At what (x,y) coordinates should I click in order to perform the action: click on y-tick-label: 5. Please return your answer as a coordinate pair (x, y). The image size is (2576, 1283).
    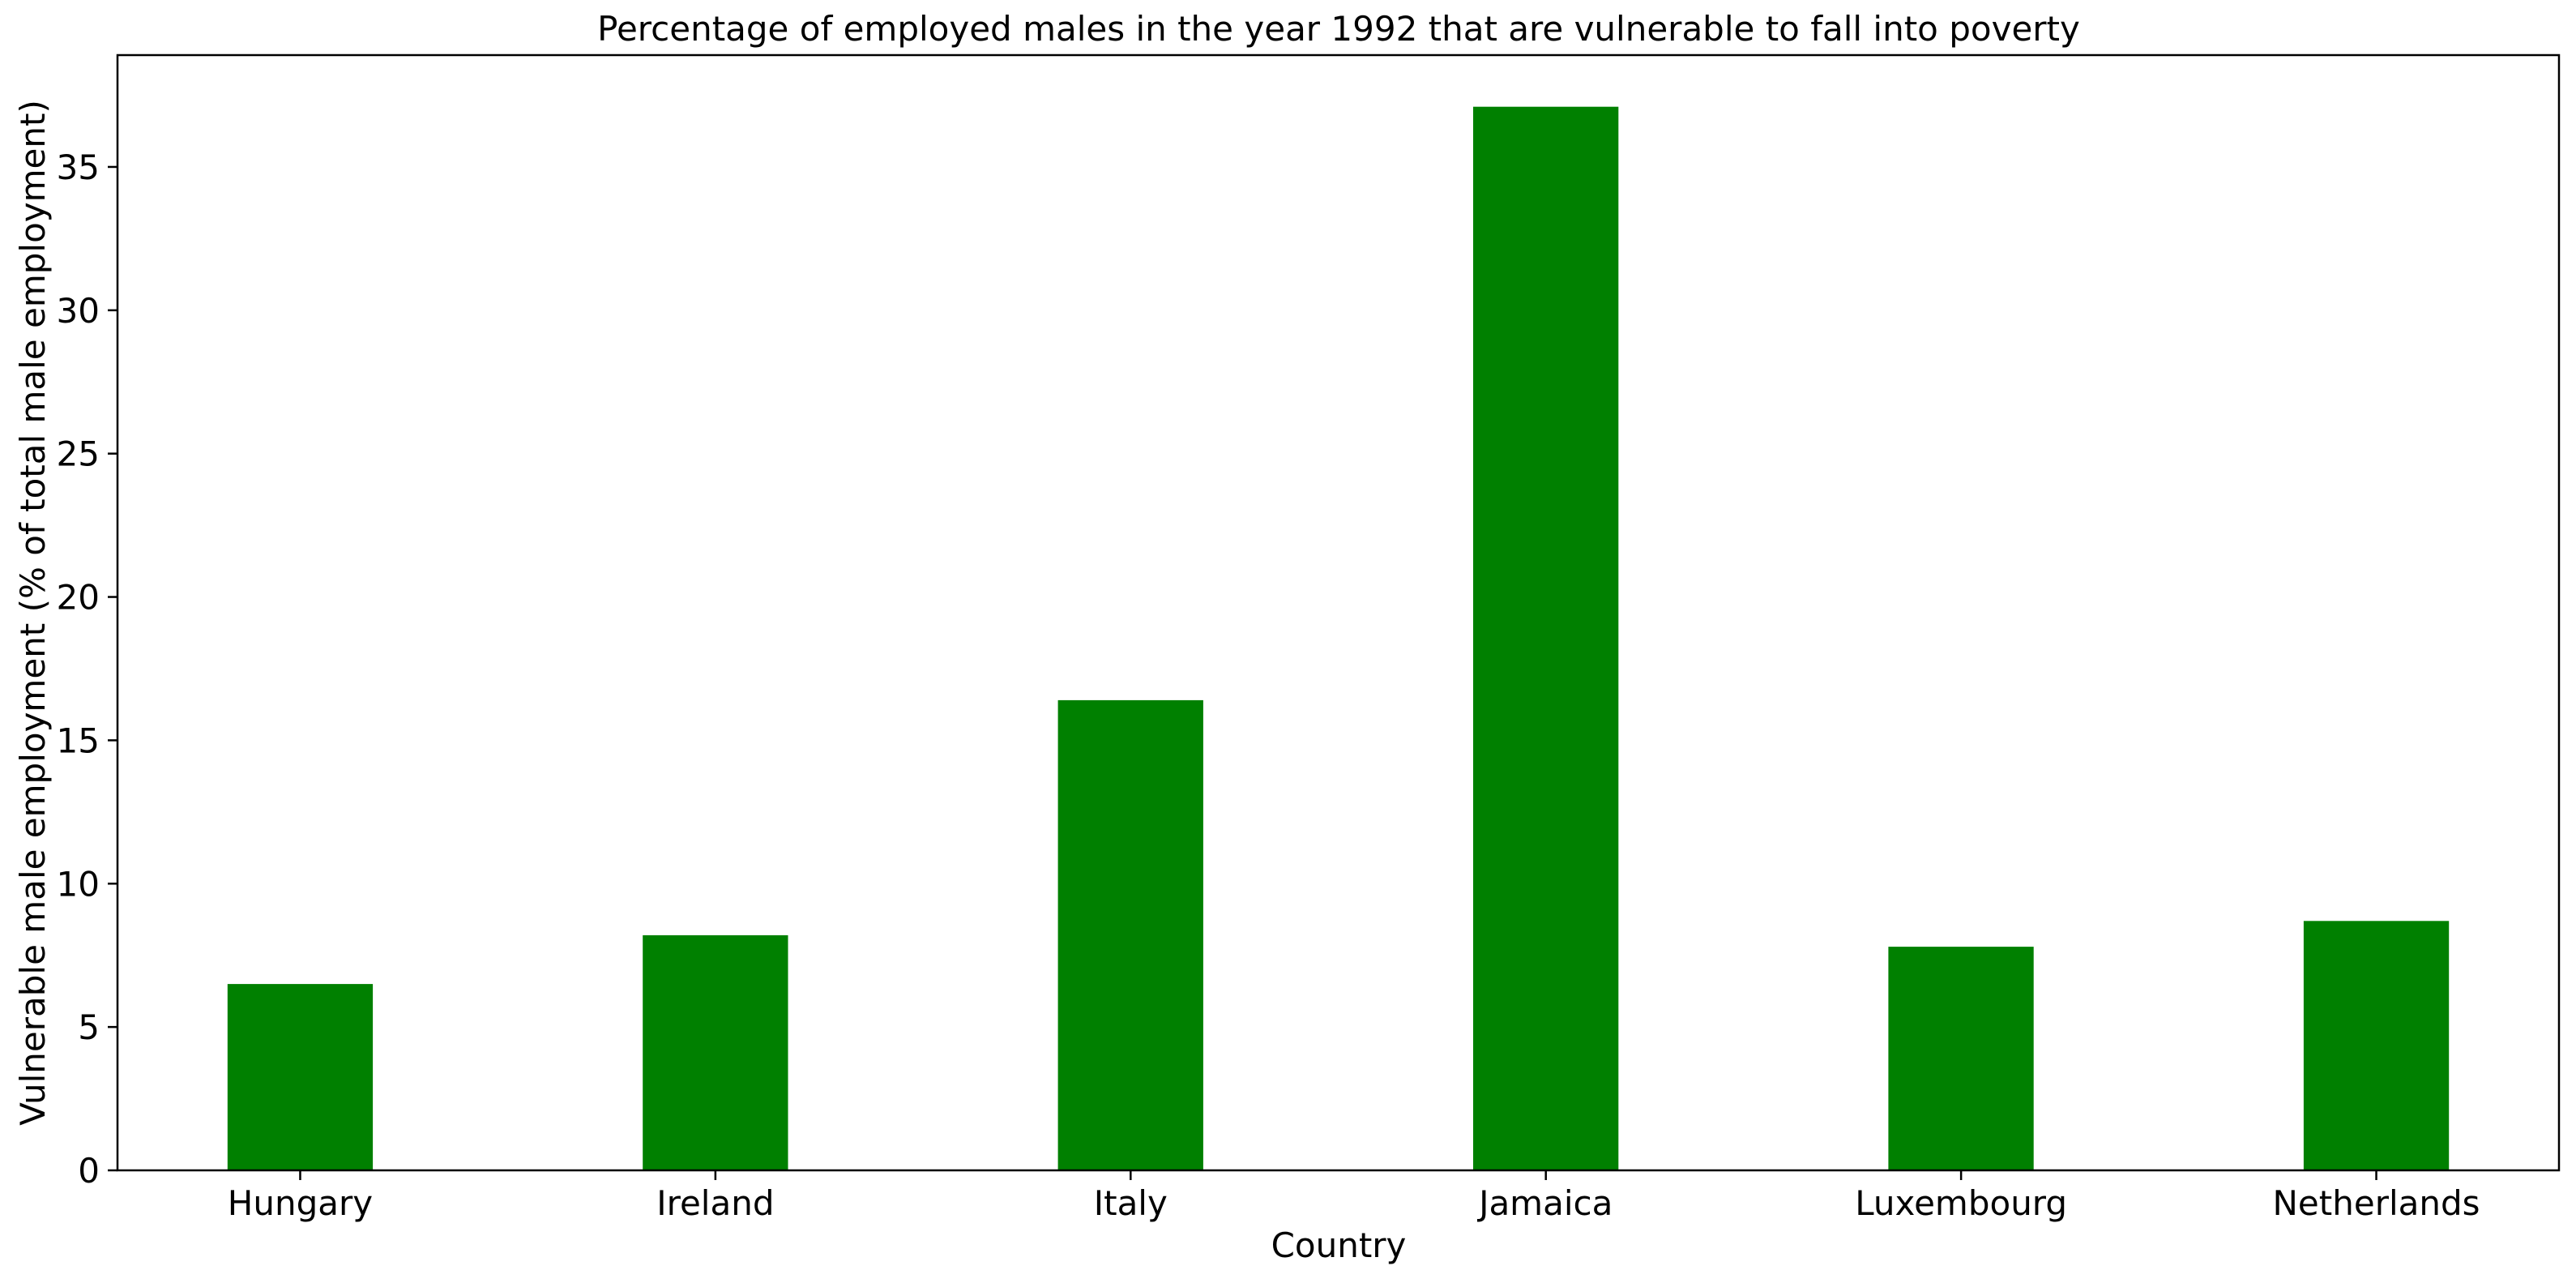
    Looking at the image, I should click on (89, 1027).